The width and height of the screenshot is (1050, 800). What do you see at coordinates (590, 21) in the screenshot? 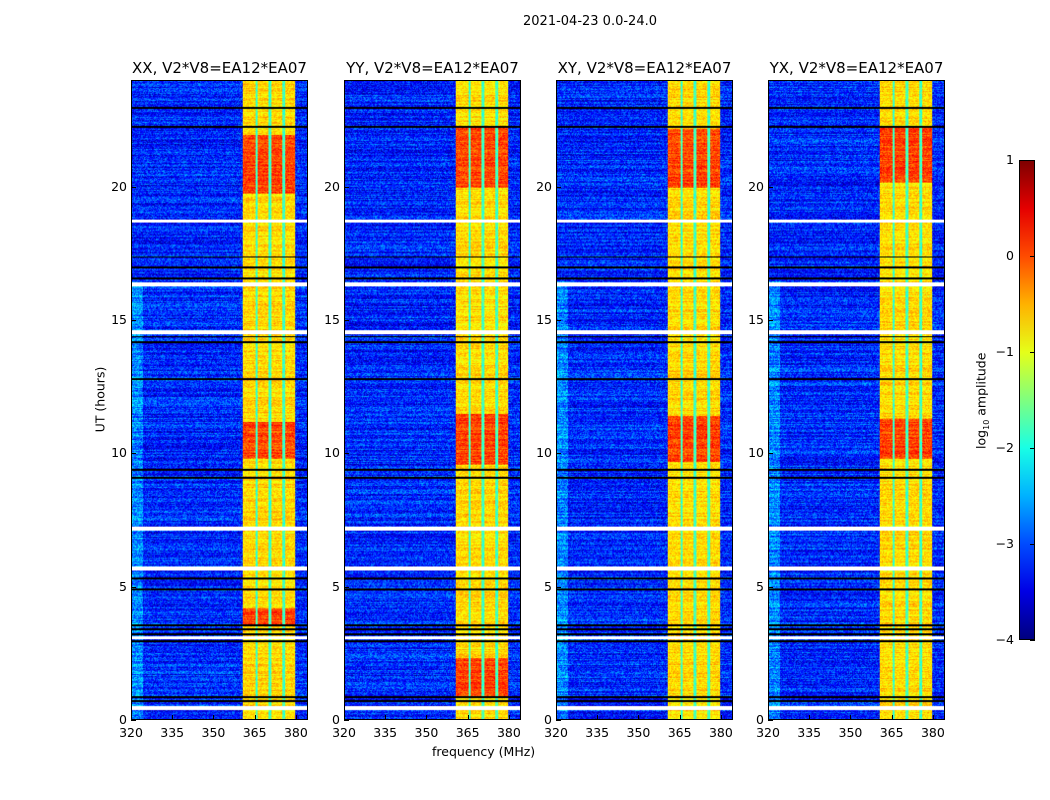
I see `figure-title: 2021-04-23 0.0-24.0` at bounding box center [590, 21].